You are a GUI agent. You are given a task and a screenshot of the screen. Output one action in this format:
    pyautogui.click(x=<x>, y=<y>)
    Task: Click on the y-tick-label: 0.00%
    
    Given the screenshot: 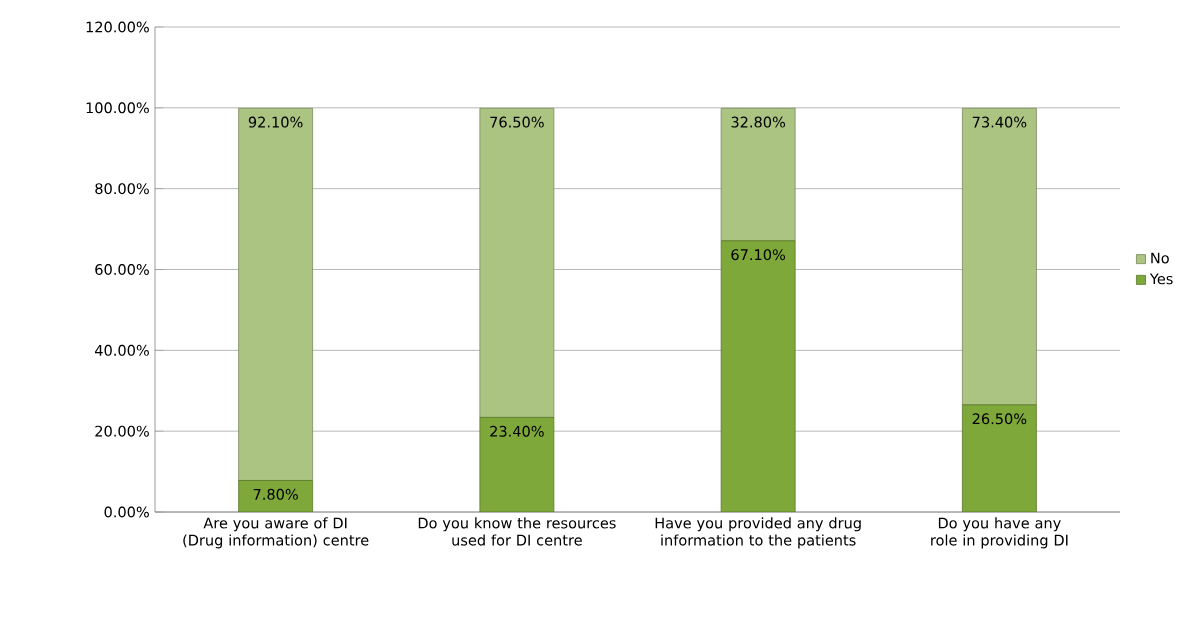 What is the action you would take?
    pyautogui.click(x=126, y=512)
    